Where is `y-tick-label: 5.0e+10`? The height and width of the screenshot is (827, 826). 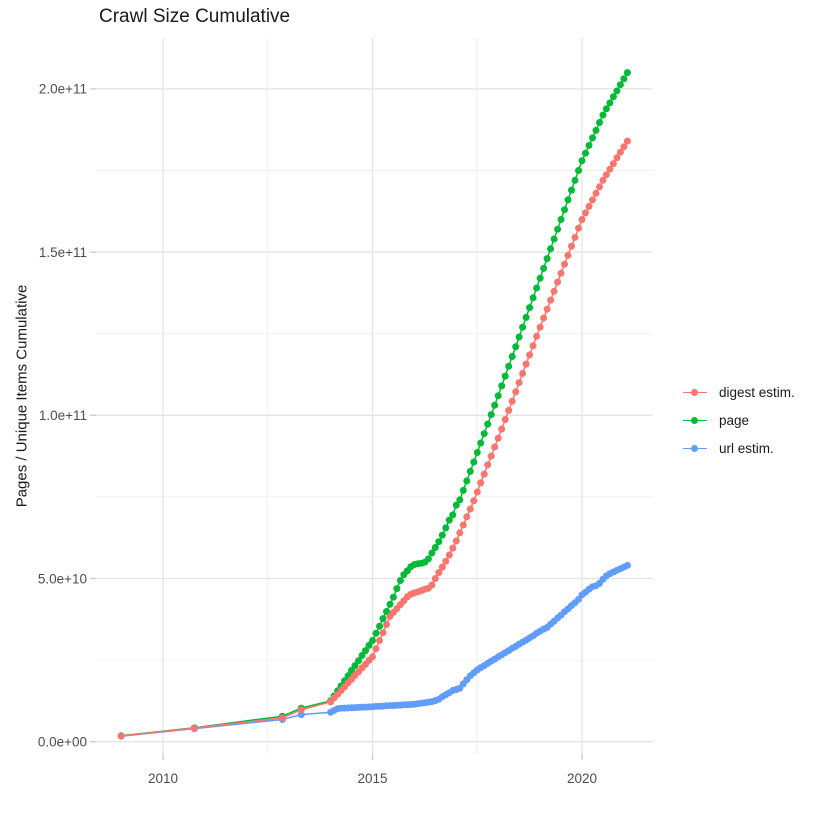 y-tick-label: 5.0e+10 is located at coordinates (62, 578).